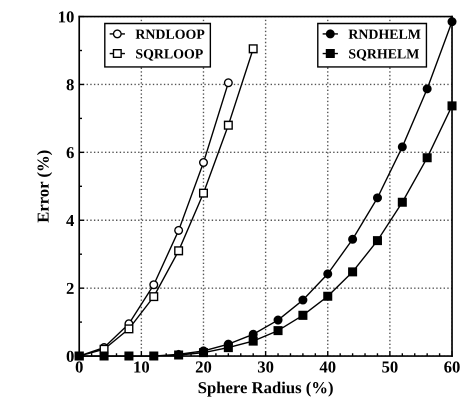 Image resolution: width=466 pixels, height=414 pixels. I want to click on y-tick-label: 0, so click(70, 356).